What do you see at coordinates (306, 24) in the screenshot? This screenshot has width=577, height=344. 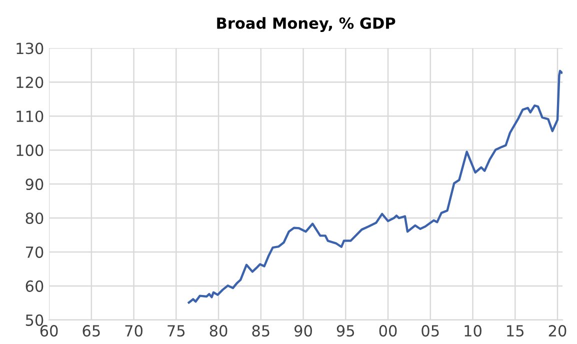 I see `chart-title: Broad Money, % GDP` at bounding box center [306, 24].